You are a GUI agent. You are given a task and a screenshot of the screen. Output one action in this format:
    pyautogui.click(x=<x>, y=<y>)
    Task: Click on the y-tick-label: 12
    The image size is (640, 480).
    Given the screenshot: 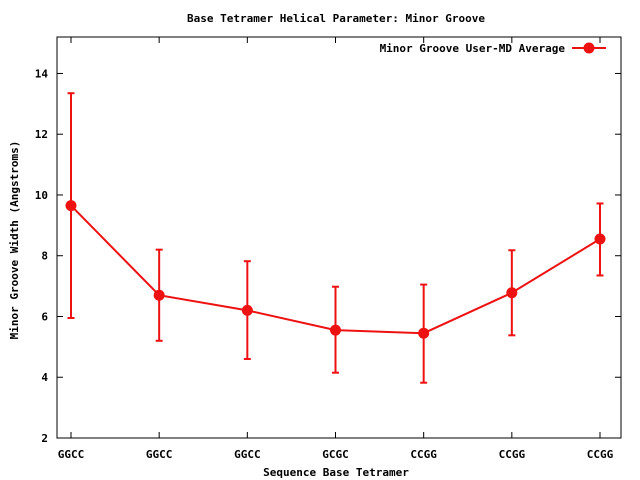 What is the action you would take?
    pyautogui.click(x=41, y=134)
    